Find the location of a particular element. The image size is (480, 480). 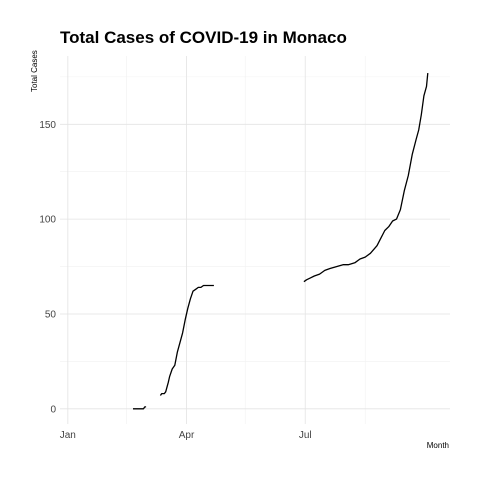

x-tick-label: Jul is located at coordinates (305, 435).